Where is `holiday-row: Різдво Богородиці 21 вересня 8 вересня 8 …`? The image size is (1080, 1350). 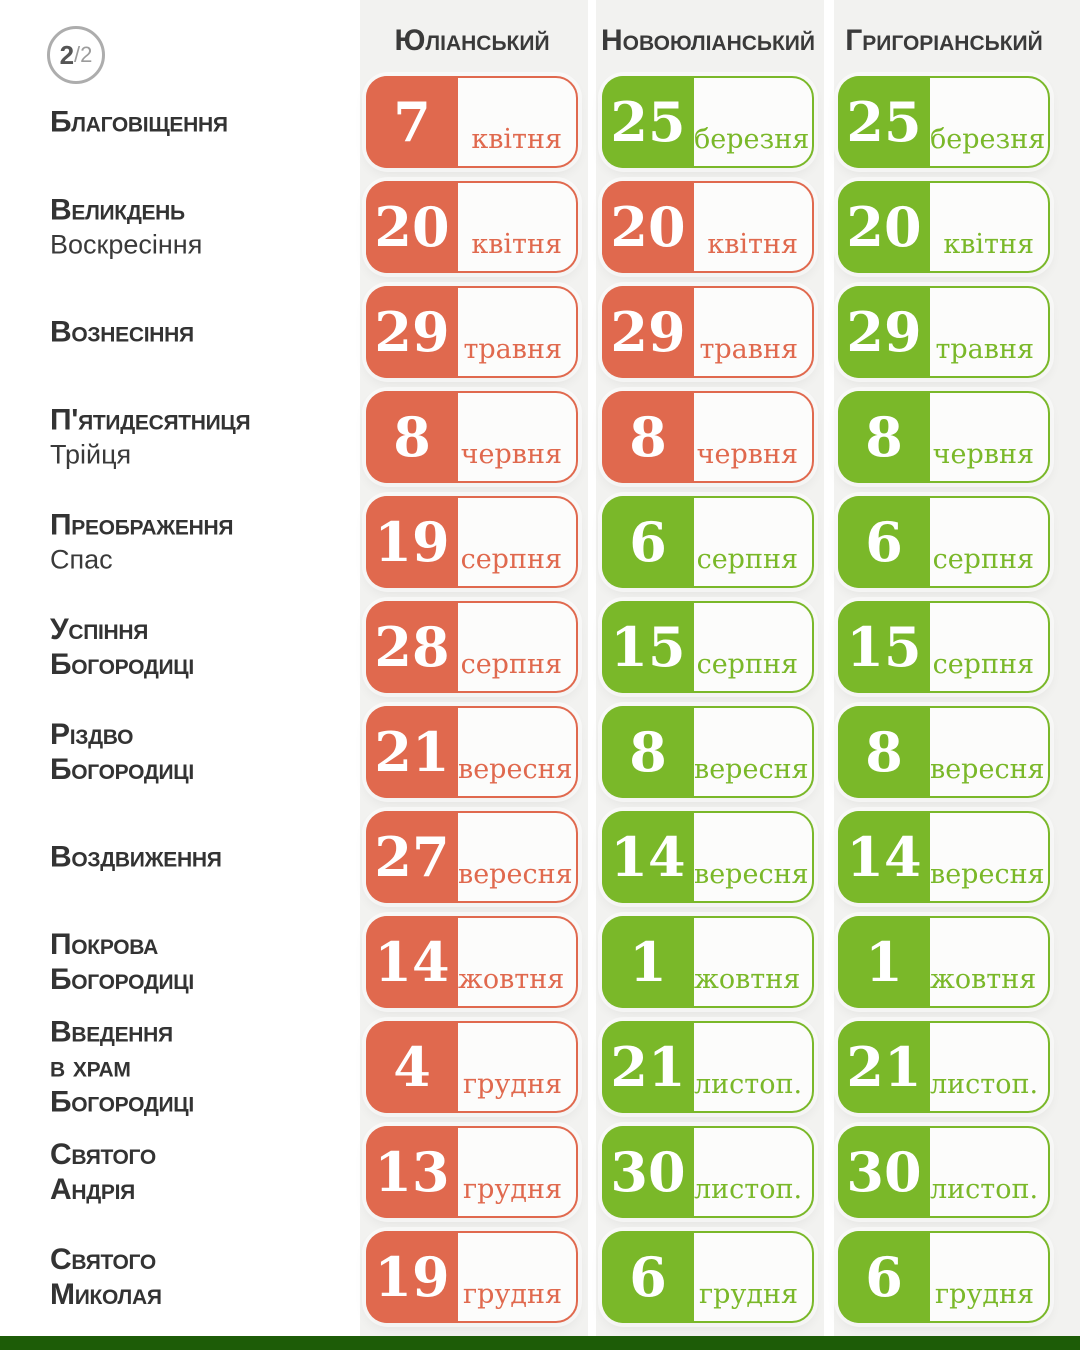
holiday-row: Різдво Богородиці 21 вересня 8 вересня 8 … is located at coordinates (540, 752).